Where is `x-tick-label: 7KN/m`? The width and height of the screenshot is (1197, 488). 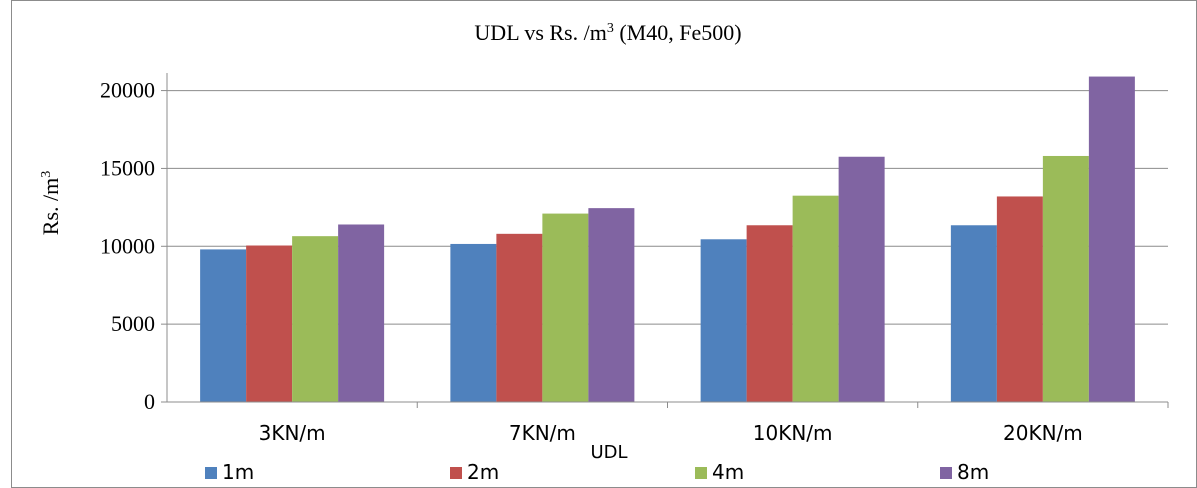
x-tick-label: 7KN/m is located at coordinates (542, 433).